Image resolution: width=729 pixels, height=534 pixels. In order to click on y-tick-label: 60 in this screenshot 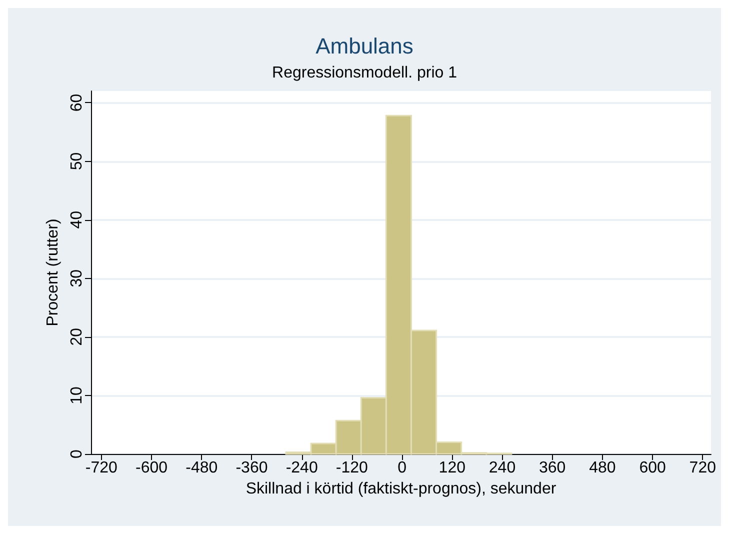, I will do `click(77, 103)`.